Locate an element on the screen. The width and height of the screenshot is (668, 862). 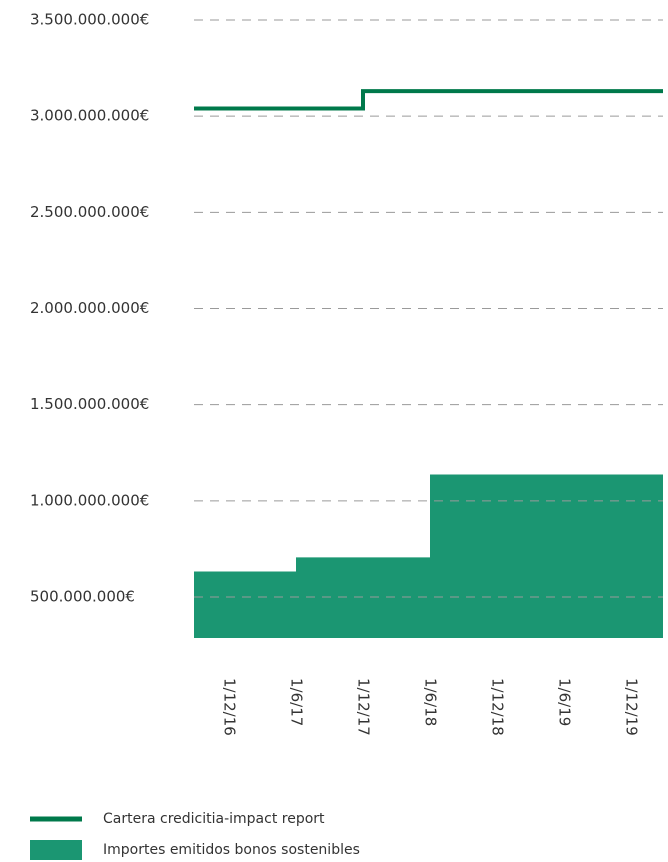
y-tick-label: 3.500.000.000€ is located at coordinates (89, 20).